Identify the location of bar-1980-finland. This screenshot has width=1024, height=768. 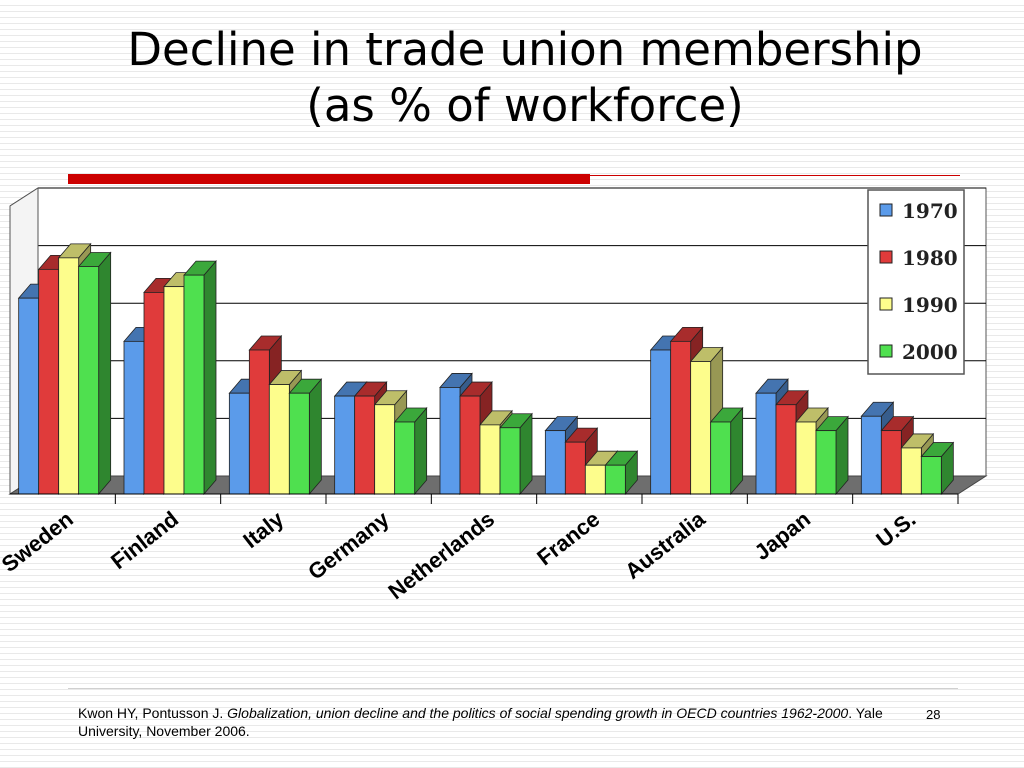
(154, 393).